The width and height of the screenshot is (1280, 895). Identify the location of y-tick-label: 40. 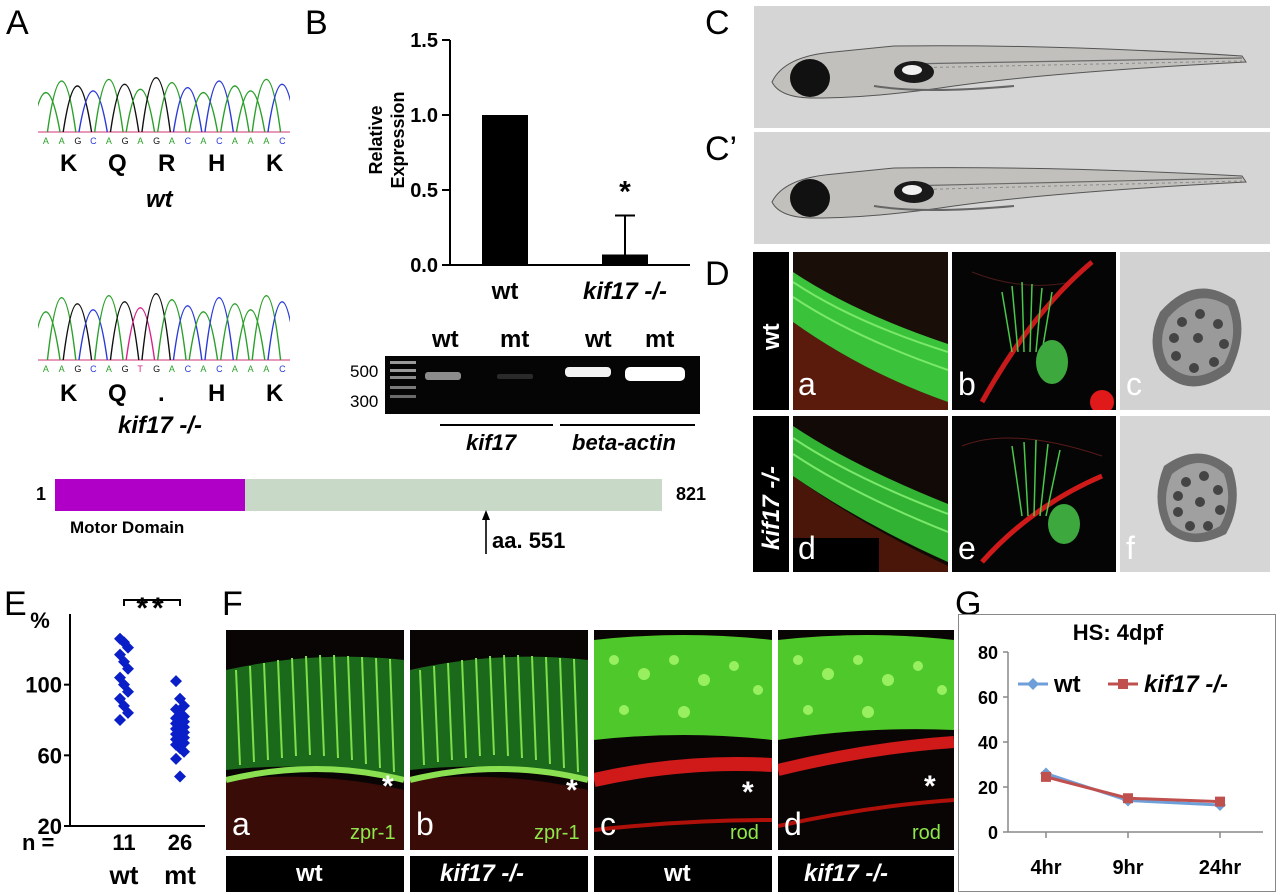
(988, 743).